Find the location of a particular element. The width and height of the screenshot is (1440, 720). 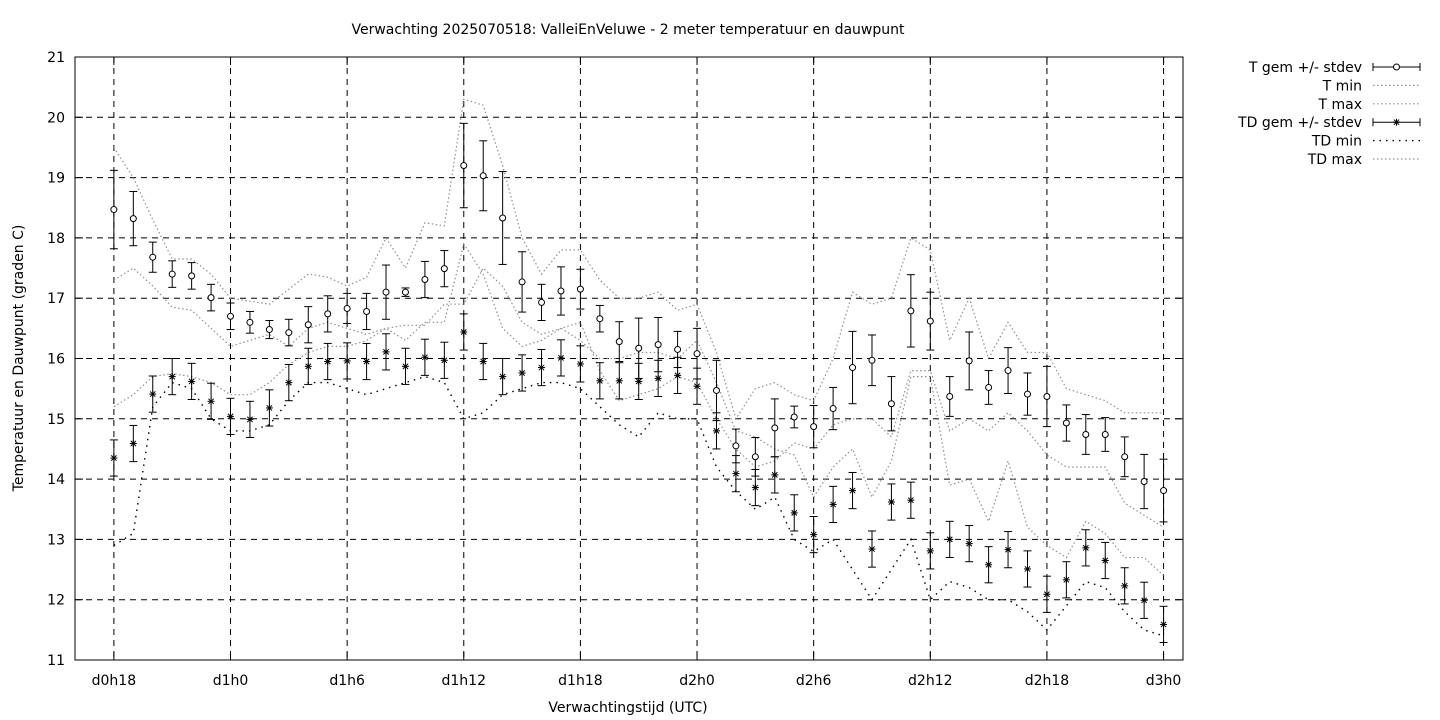

x-tick-label: d2h18 is located at coordinates (1047, 681).